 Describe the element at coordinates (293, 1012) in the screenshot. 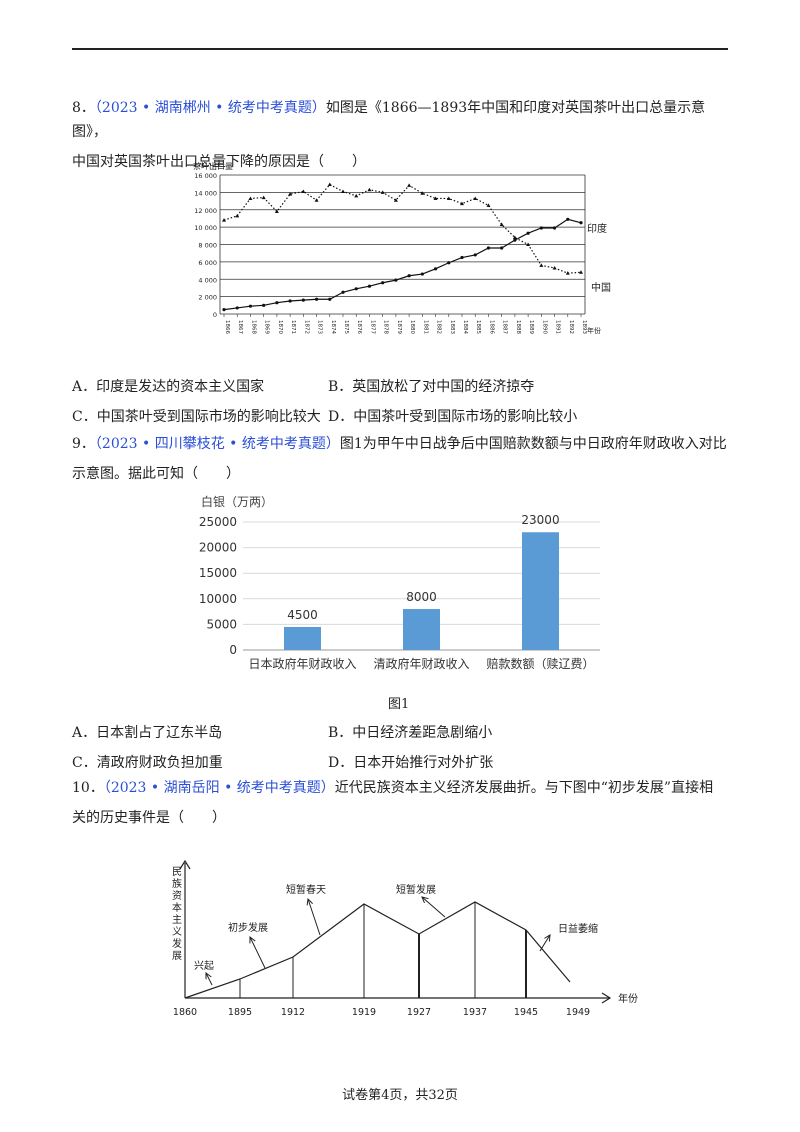

I see `x-tick-label: 1912` at that location.